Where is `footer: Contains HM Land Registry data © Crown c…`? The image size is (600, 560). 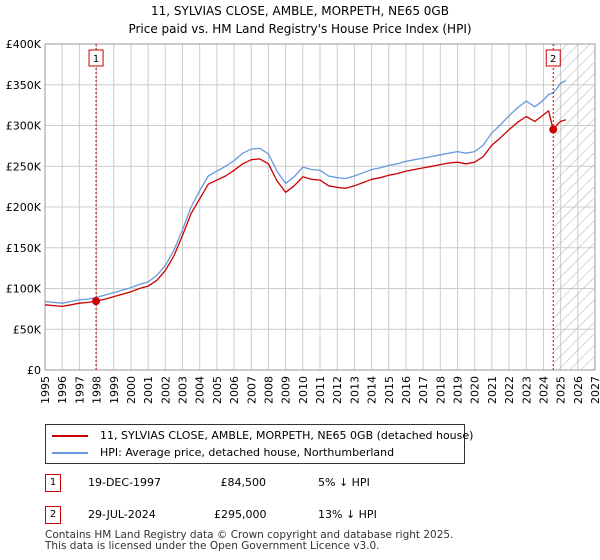
footer: Contains HM Land Registry data © Crown c… is located at coordinates (249, 541).